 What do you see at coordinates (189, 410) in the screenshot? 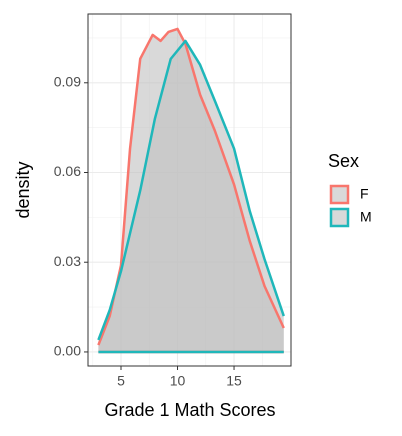
I see `x-axis-label: Grade 1 Math Scores` at bounding box center [189, 410].